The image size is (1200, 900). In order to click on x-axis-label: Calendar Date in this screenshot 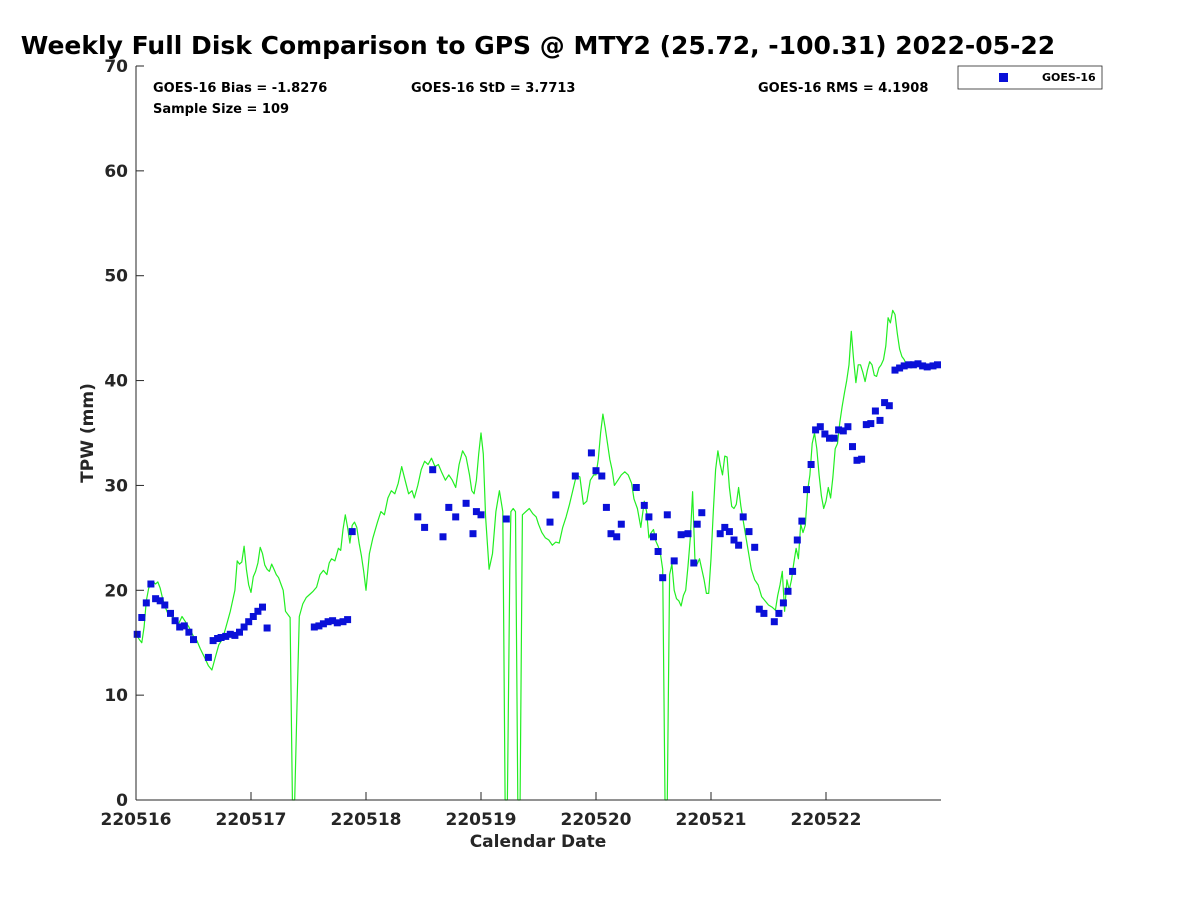, I will do `click(538, 842)`.